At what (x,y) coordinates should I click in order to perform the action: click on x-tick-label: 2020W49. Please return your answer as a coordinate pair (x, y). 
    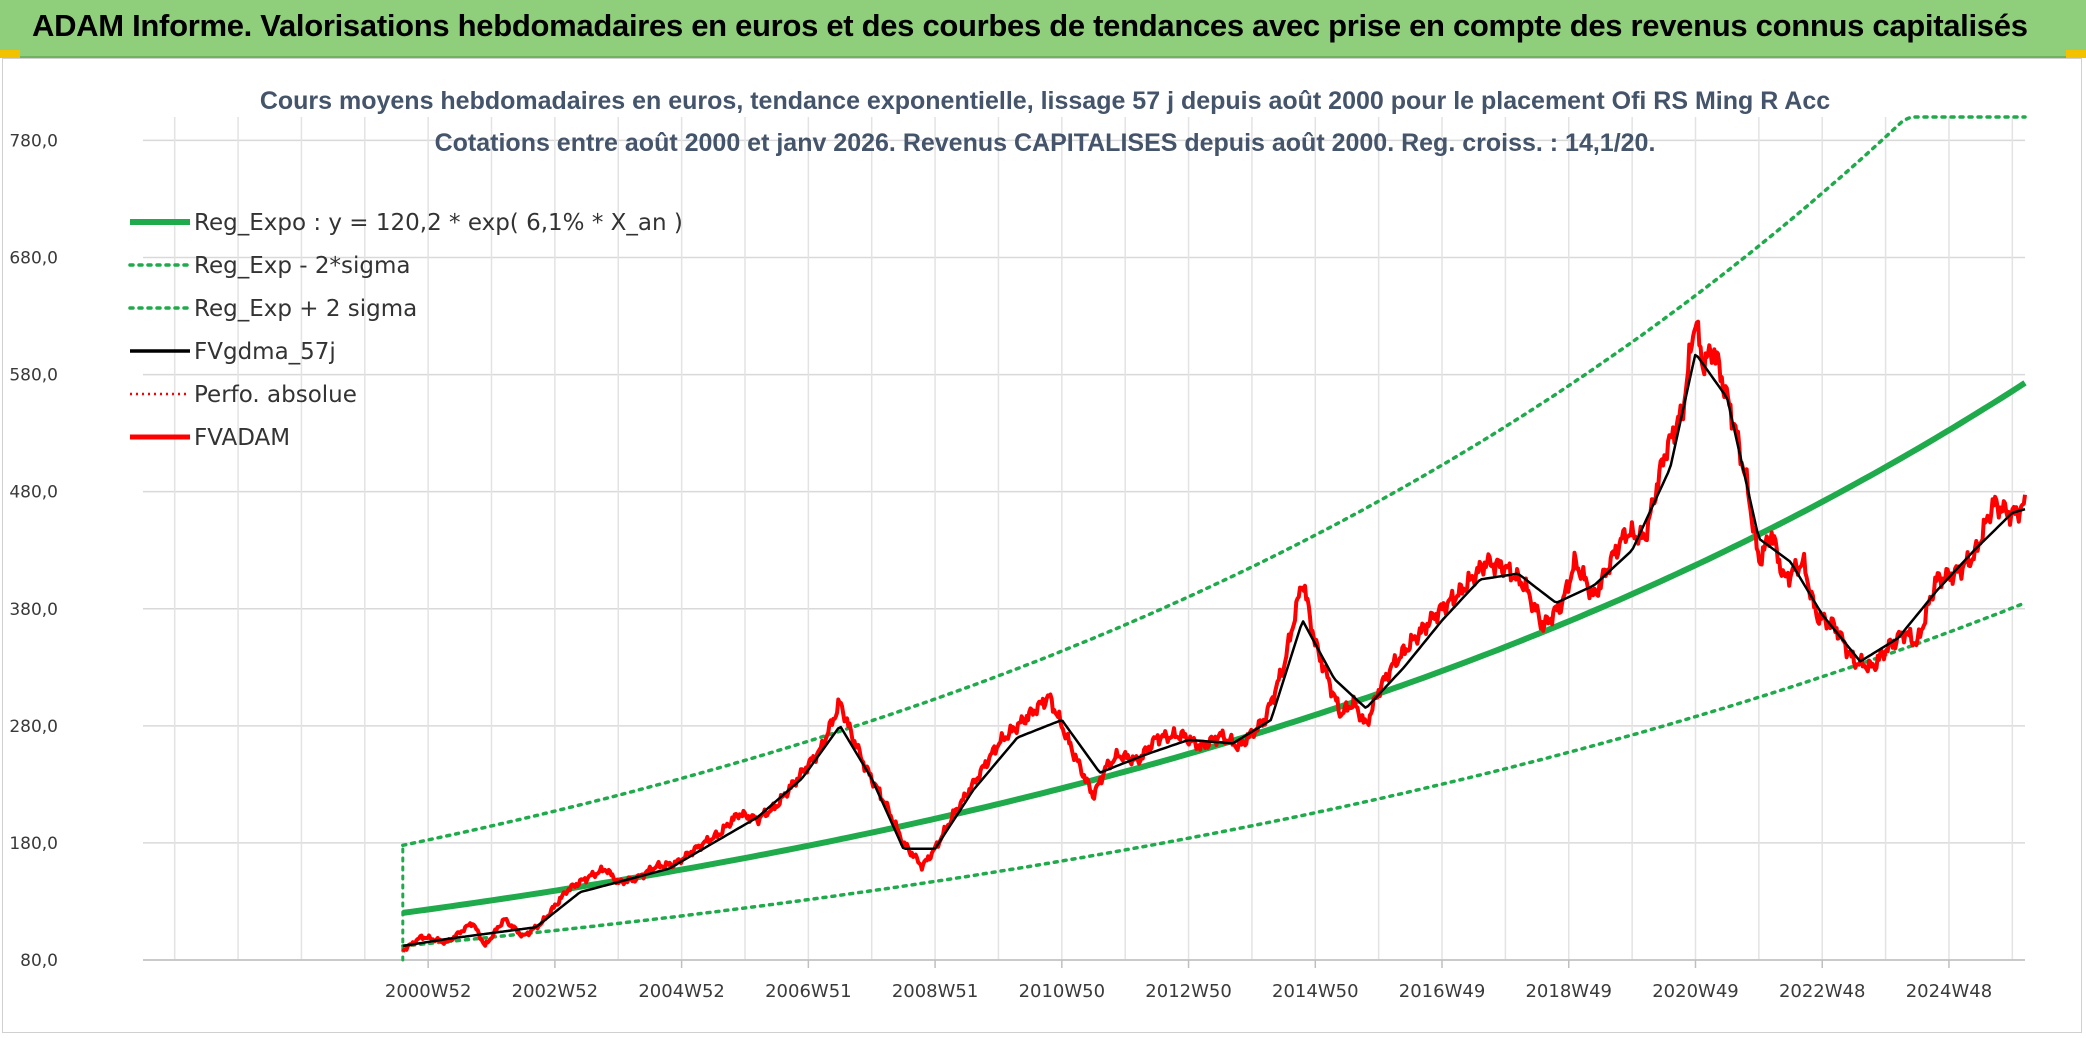
    Looking at the image, I should click on (1695, 991).